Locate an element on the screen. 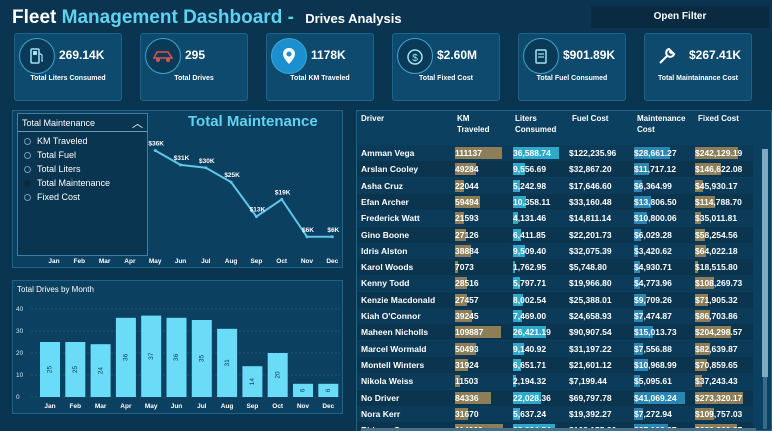  drives-x-tick: Apr is located at coordinates (126, 406).